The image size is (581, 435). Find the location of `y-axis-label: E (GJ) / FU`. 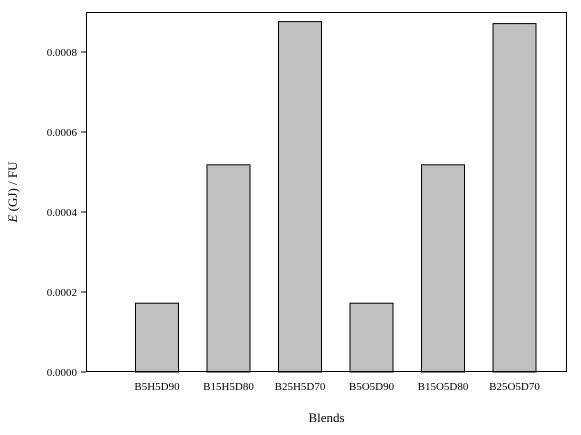

y-axis-label: E (GJ) / FU is located at coordinates (12, 192).